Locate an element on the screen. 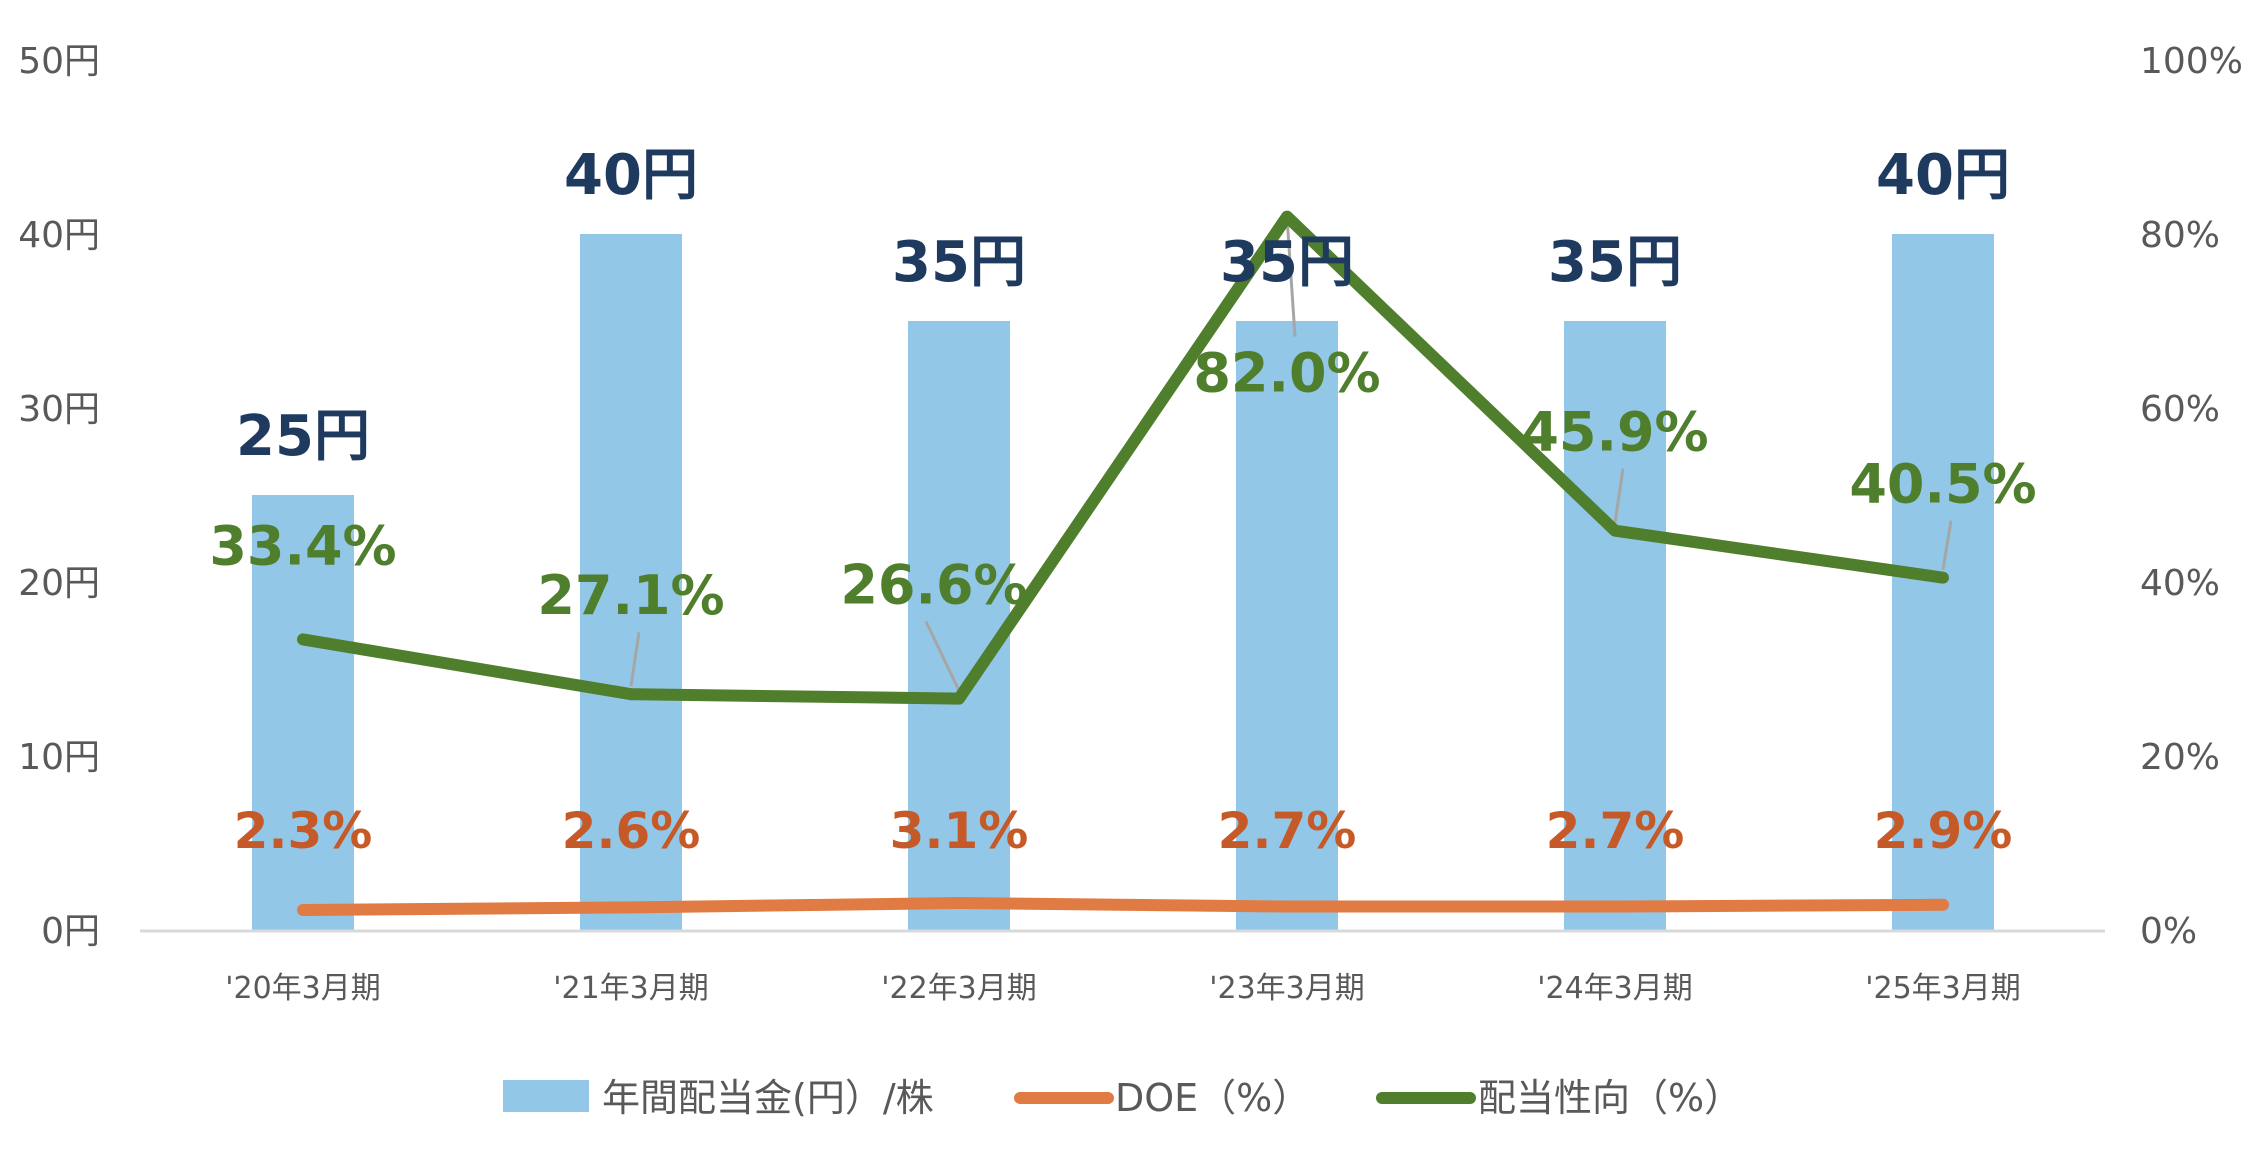 Image resolution: width=2252 pixels, height=1154 pixels. category-label: '21年3月期 is located at coordinates (631, 988).